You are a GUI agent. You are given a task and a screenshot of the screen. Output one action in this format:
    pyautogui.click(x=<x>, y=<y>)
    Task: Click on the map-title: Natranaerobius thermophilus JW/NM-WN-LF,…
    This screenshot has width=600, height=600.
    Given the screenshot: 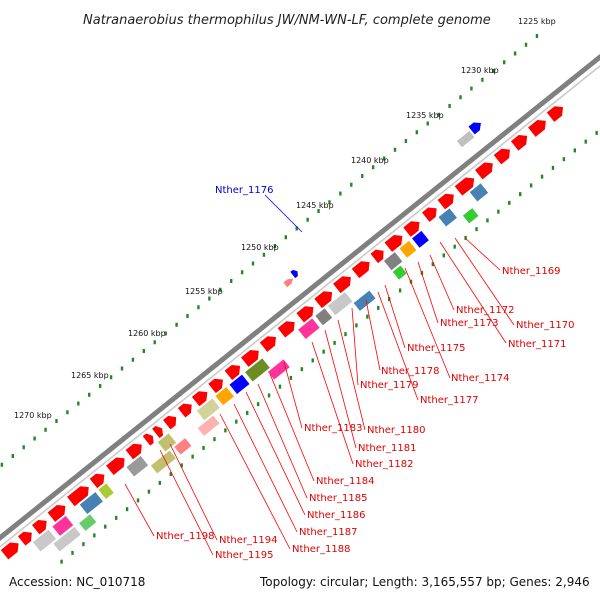 What is the action you would take?
    pyautogui.click(x=287, y=20)
    